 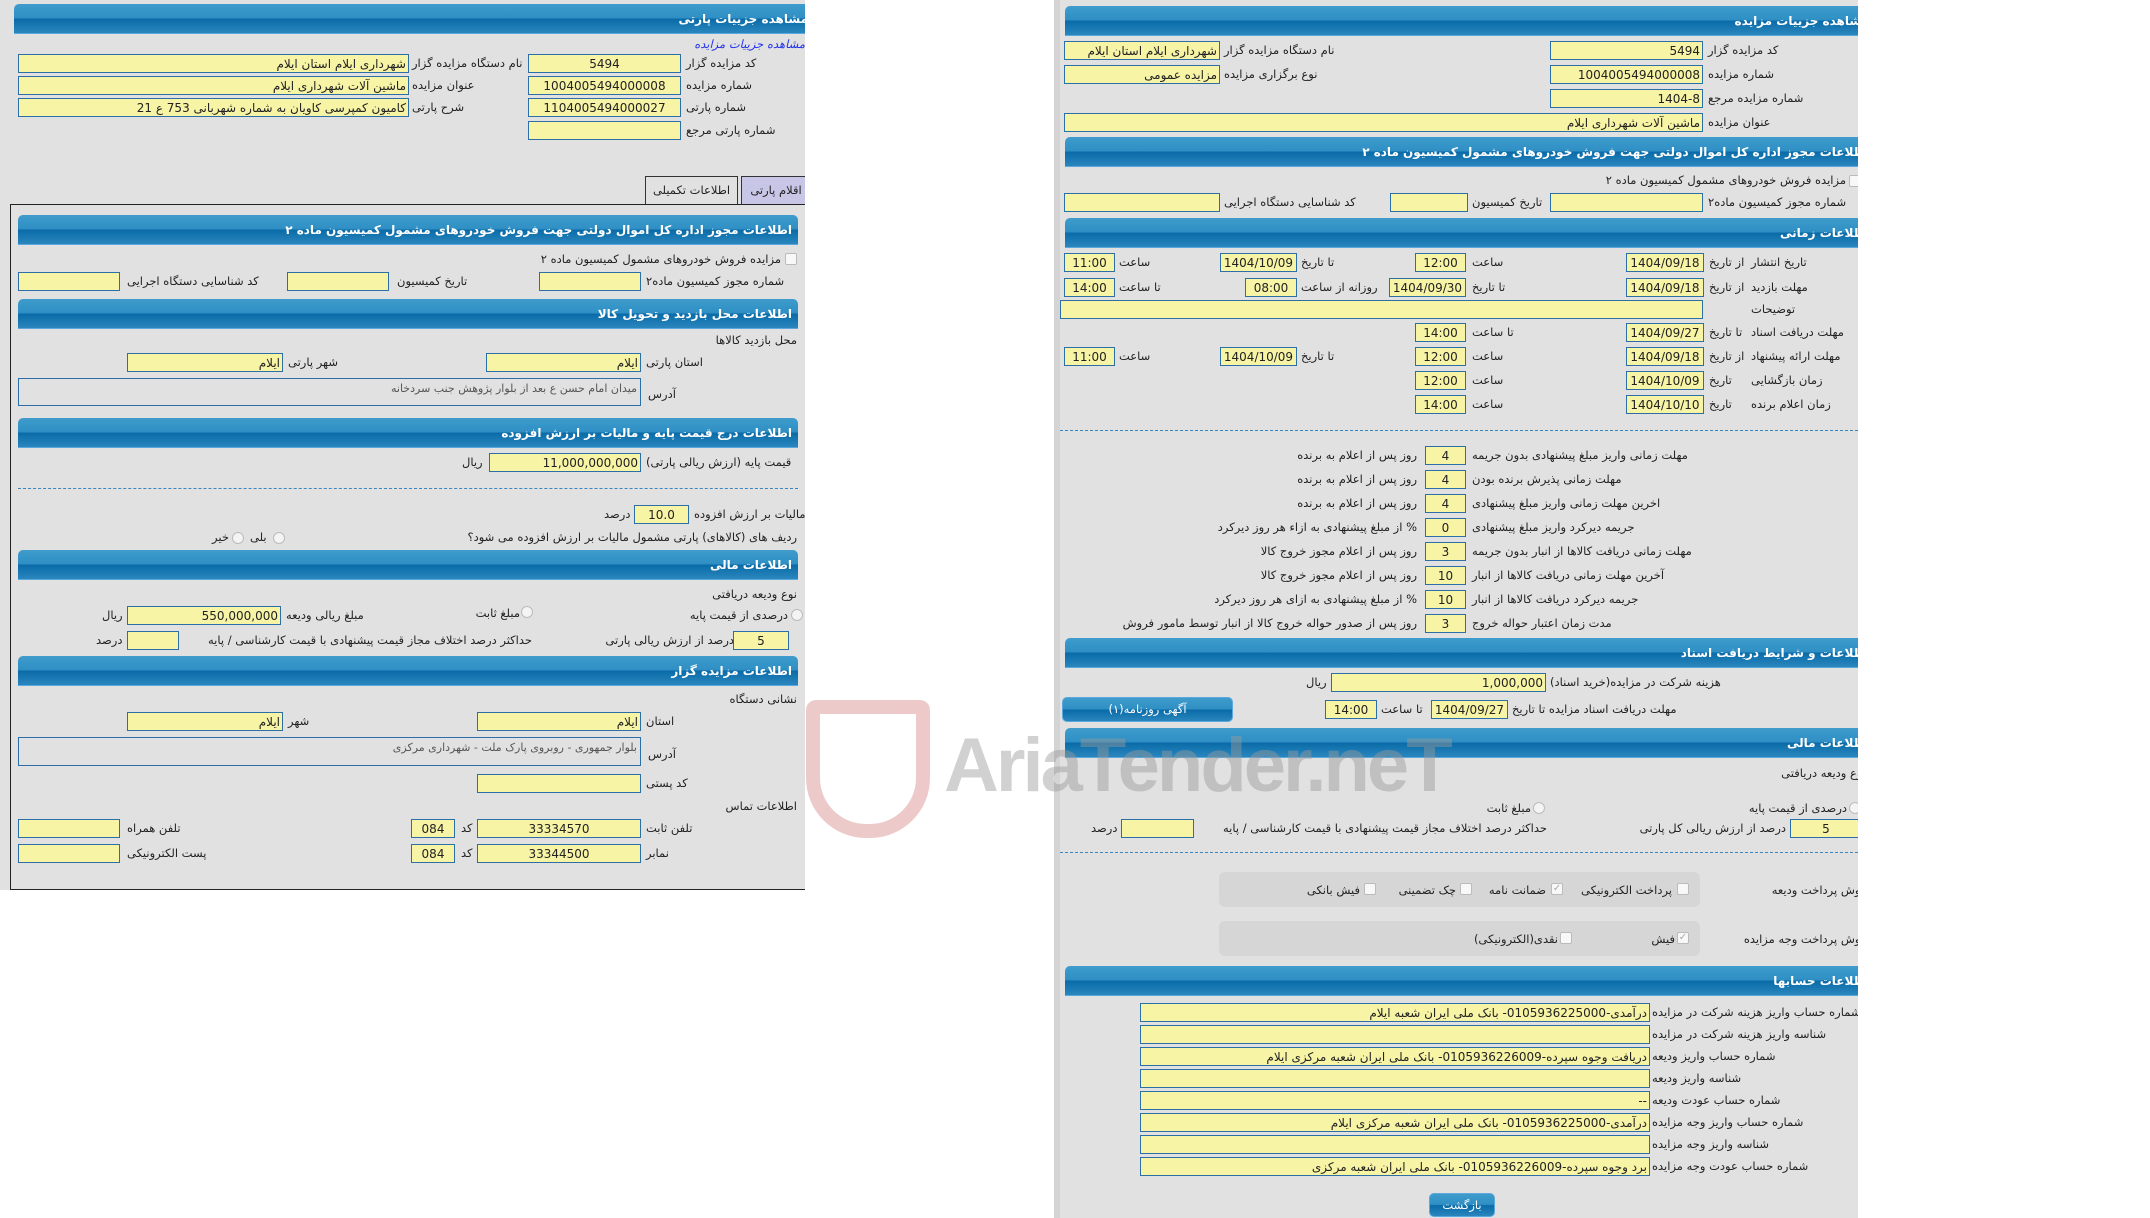 What do you see at coordinates (1381, 309) in the screenshot?
I see `notes-field` at bounding box center [1381, 309].